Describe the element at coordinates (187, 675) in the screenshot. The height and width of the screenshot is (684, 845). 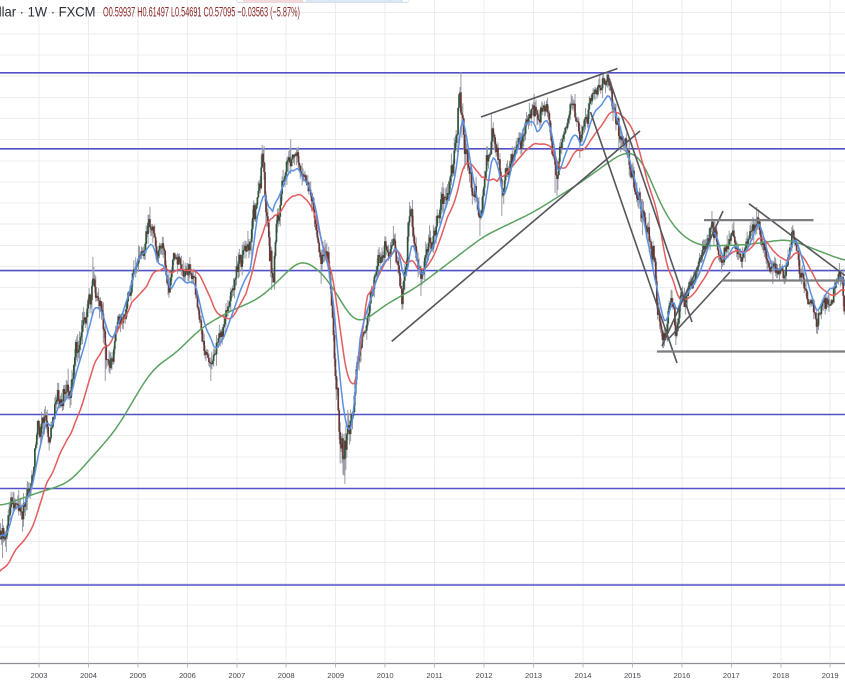
I see `svg-text: 2006` at that location.